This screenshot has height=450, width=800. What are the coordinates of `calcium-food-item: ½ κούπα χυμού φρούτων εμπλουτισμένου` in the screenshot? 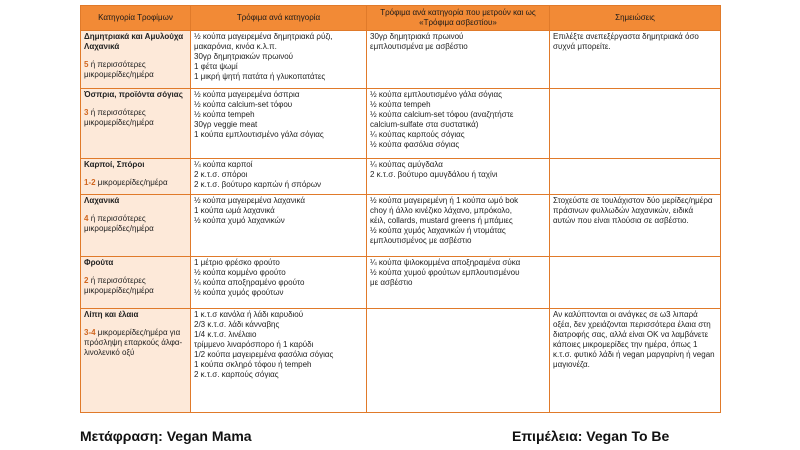 It's located at (445, 272).